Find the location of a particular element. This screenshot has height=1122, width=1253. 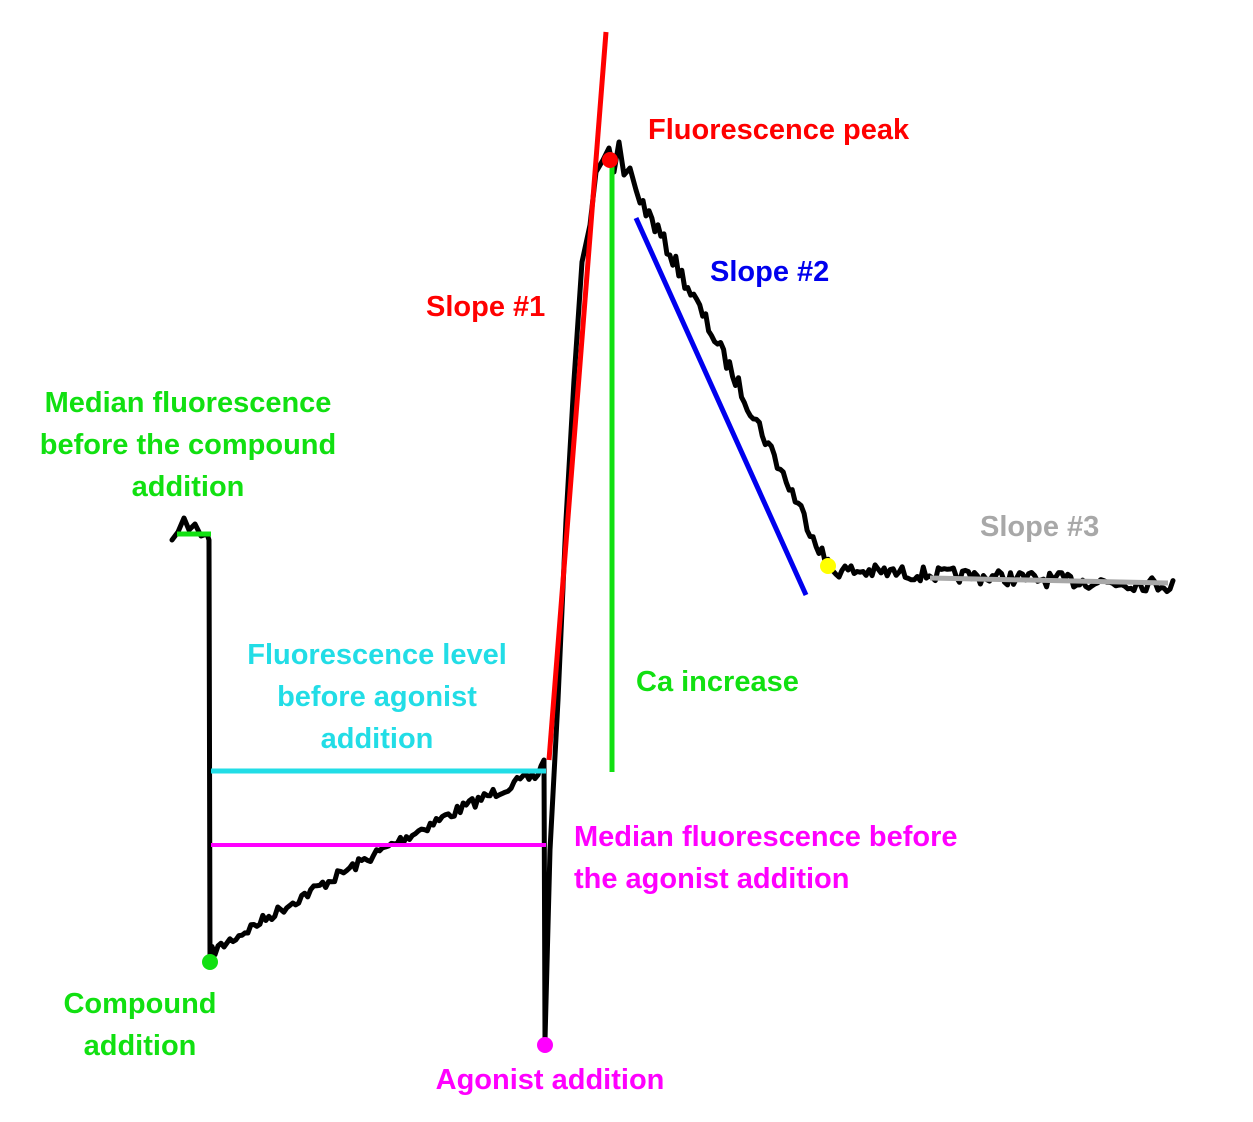

agonist-addition-label: Agonist addition is located at coordinates (550, 1080).